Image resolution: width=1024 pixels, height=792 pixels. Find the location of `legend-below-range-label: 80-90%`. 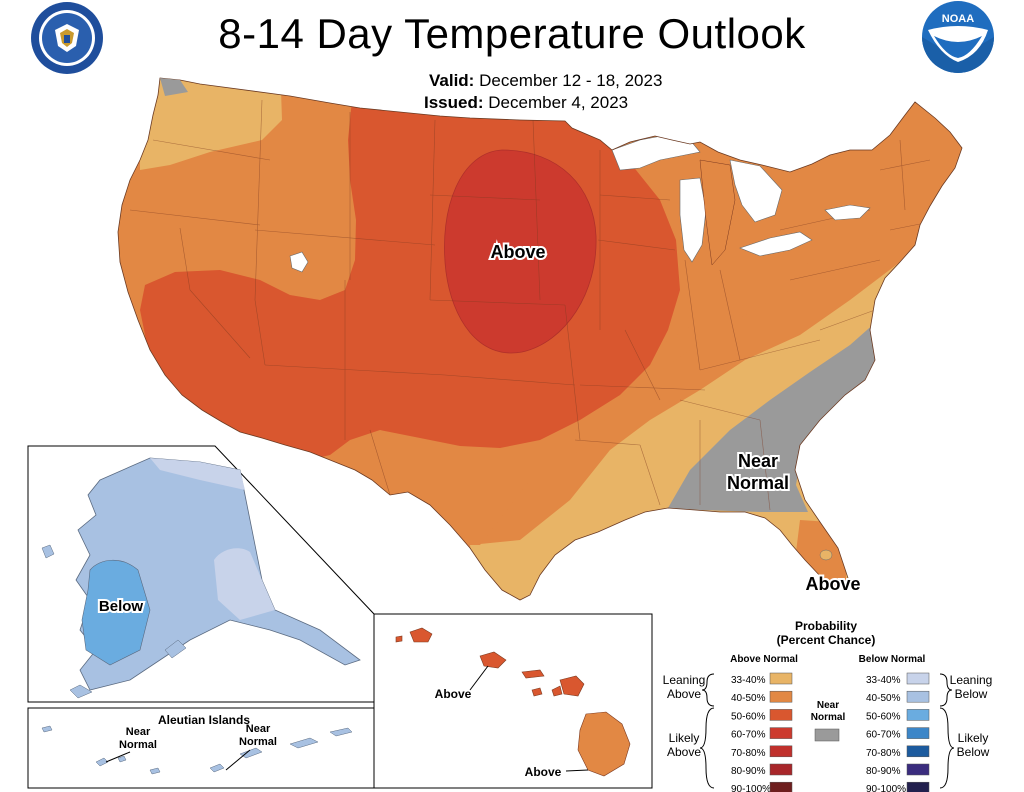

legend-below-range-label: 80-90% is located at coordinates (883, 771).